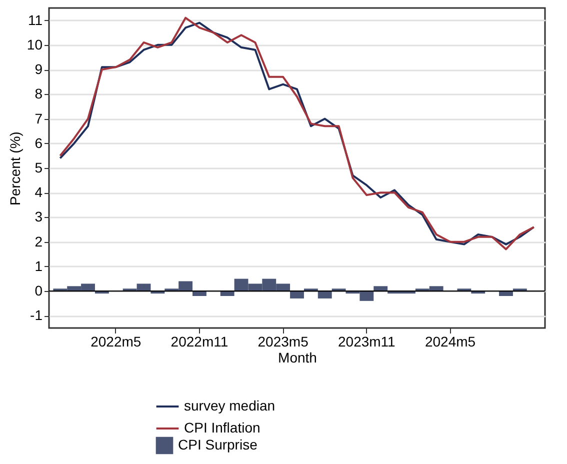 This screenshot has height=464, width=567. I want to click on legend-label: CPI Inflation, so click(222, 428).